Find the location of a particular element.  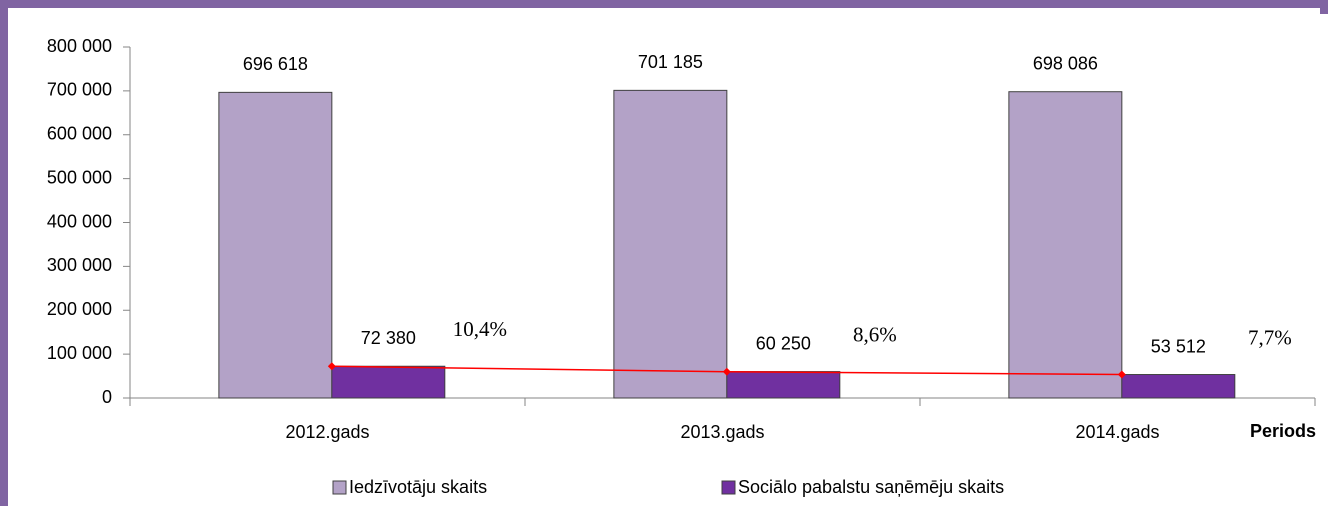

legend-label: Sociālo pabalstu saņēmēju skaits is located at coordinates (871, 487).